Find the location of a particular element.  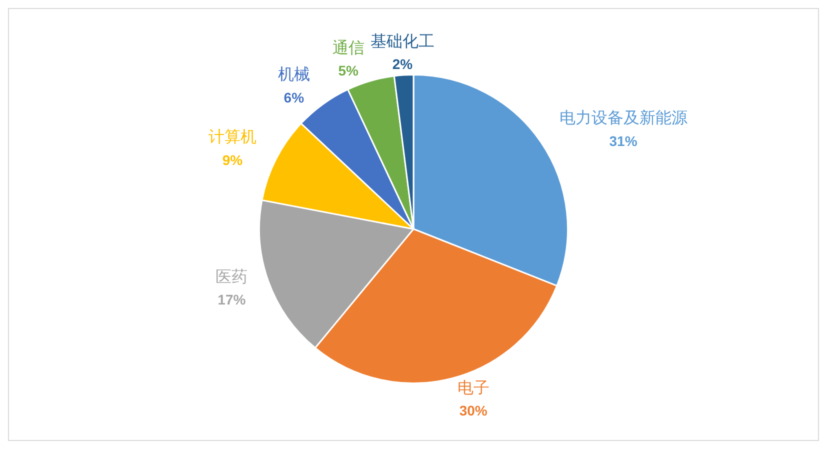

slice-label: 计算机 is located at coordinates (232, 136).